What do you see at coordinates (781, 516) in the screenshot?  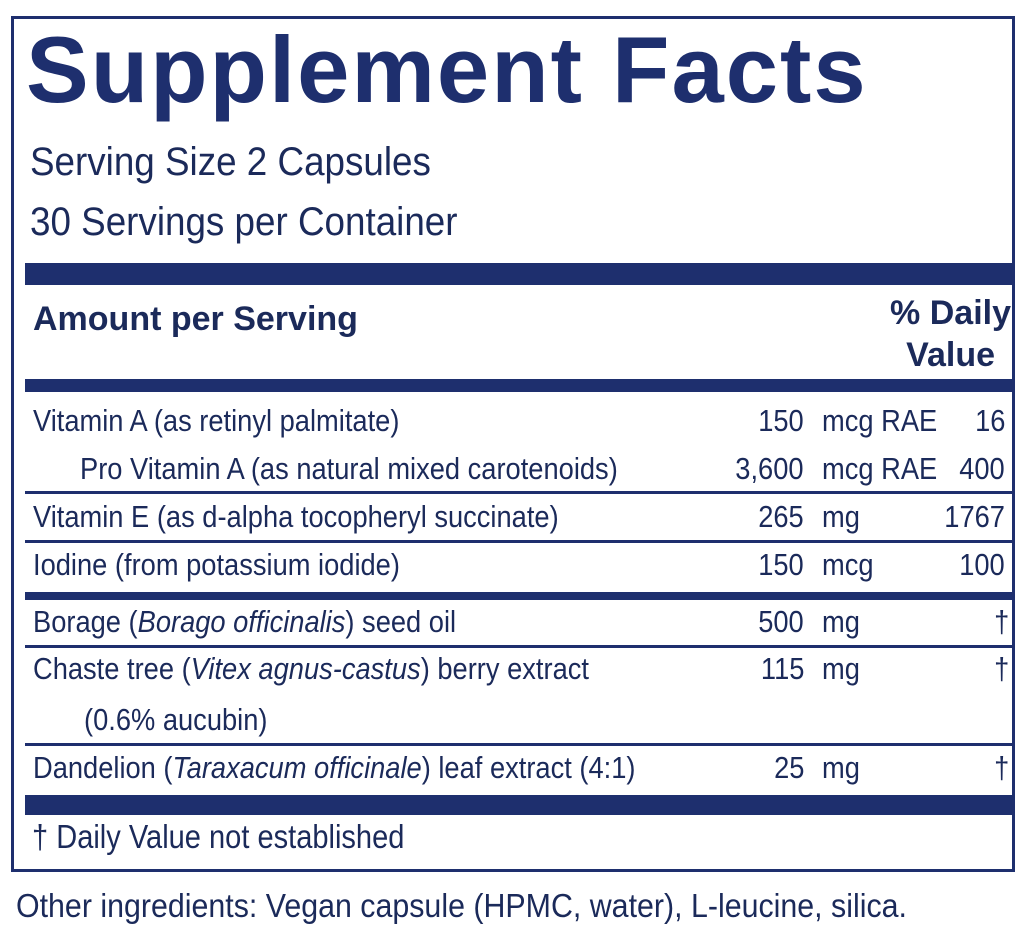 I see `nutrient-amount: 265` at bounding box center [781, 516].